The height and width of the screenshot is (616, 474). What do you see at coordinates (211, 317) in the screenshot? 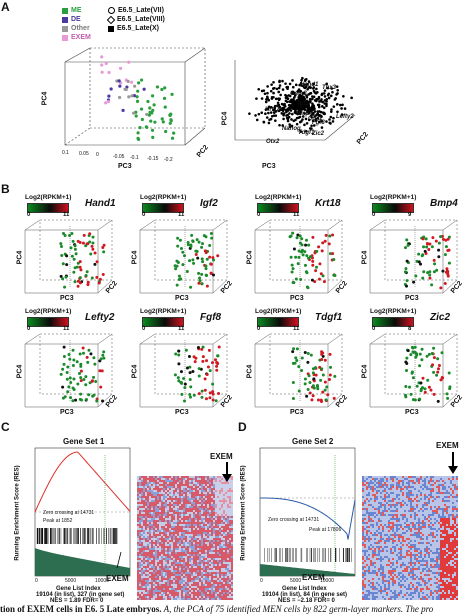
I see `gene-name: Fgf8` at bounding box center [211, 317].